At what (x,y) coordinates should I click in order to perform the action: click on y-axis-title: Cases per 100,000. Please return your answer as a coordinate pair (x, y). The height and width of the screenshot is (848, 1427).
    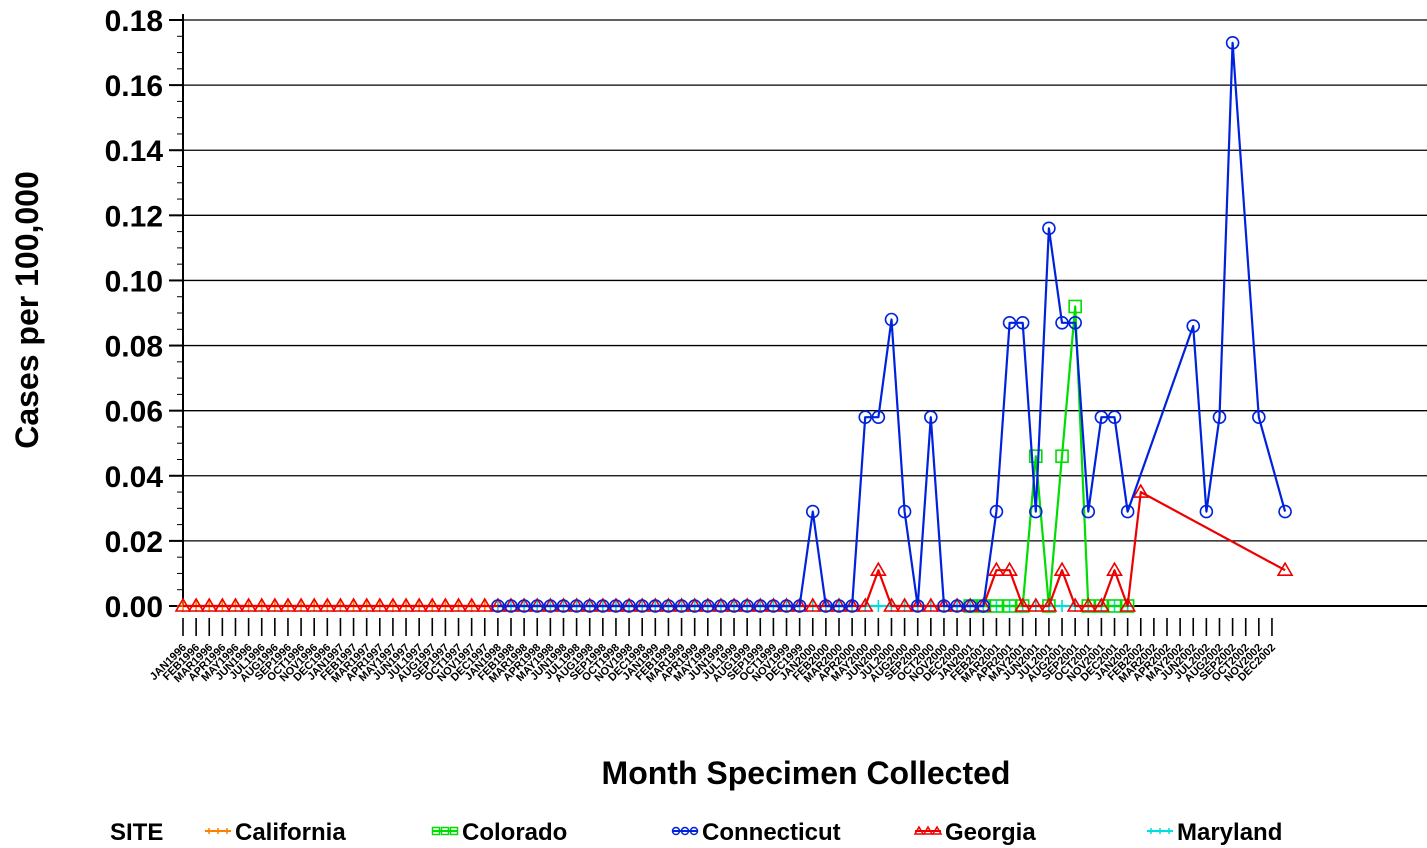
    Looking at the image, I should click on (27, 310).